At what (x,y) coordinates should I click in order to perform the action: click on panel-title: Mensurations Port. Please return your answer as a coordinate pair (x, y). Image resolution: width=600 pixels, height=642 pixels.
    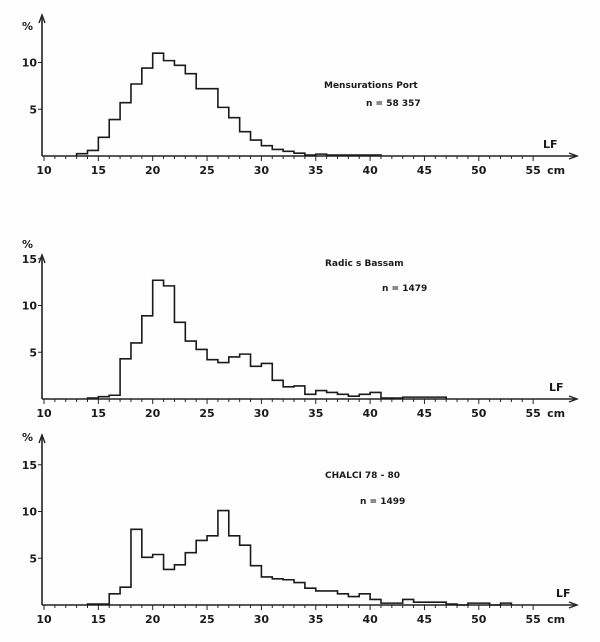
    Looking at the image, I should click on (371, 86).